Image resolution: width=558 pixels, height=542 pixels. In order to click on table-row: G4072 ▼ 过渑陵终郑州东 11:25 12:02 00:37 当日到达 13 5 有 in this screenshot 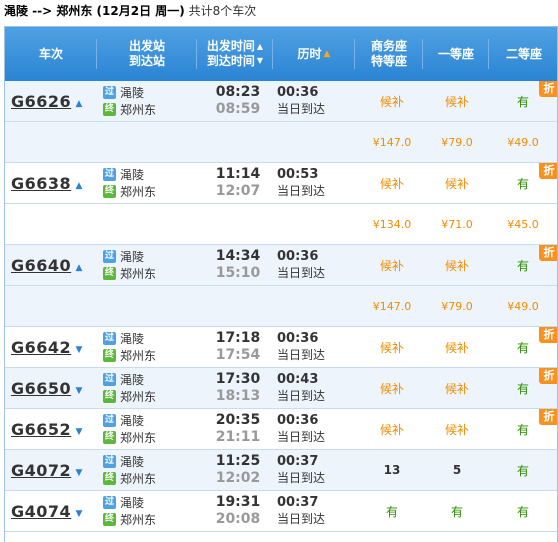, I will do `click(281, 470)`.